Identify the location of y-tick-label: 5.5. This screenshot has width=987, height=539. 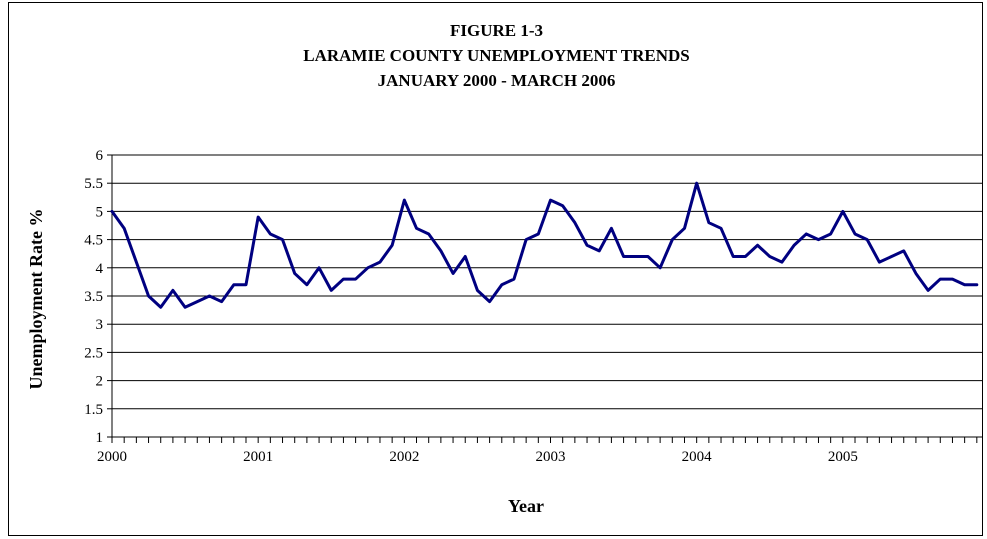
(93, 184).